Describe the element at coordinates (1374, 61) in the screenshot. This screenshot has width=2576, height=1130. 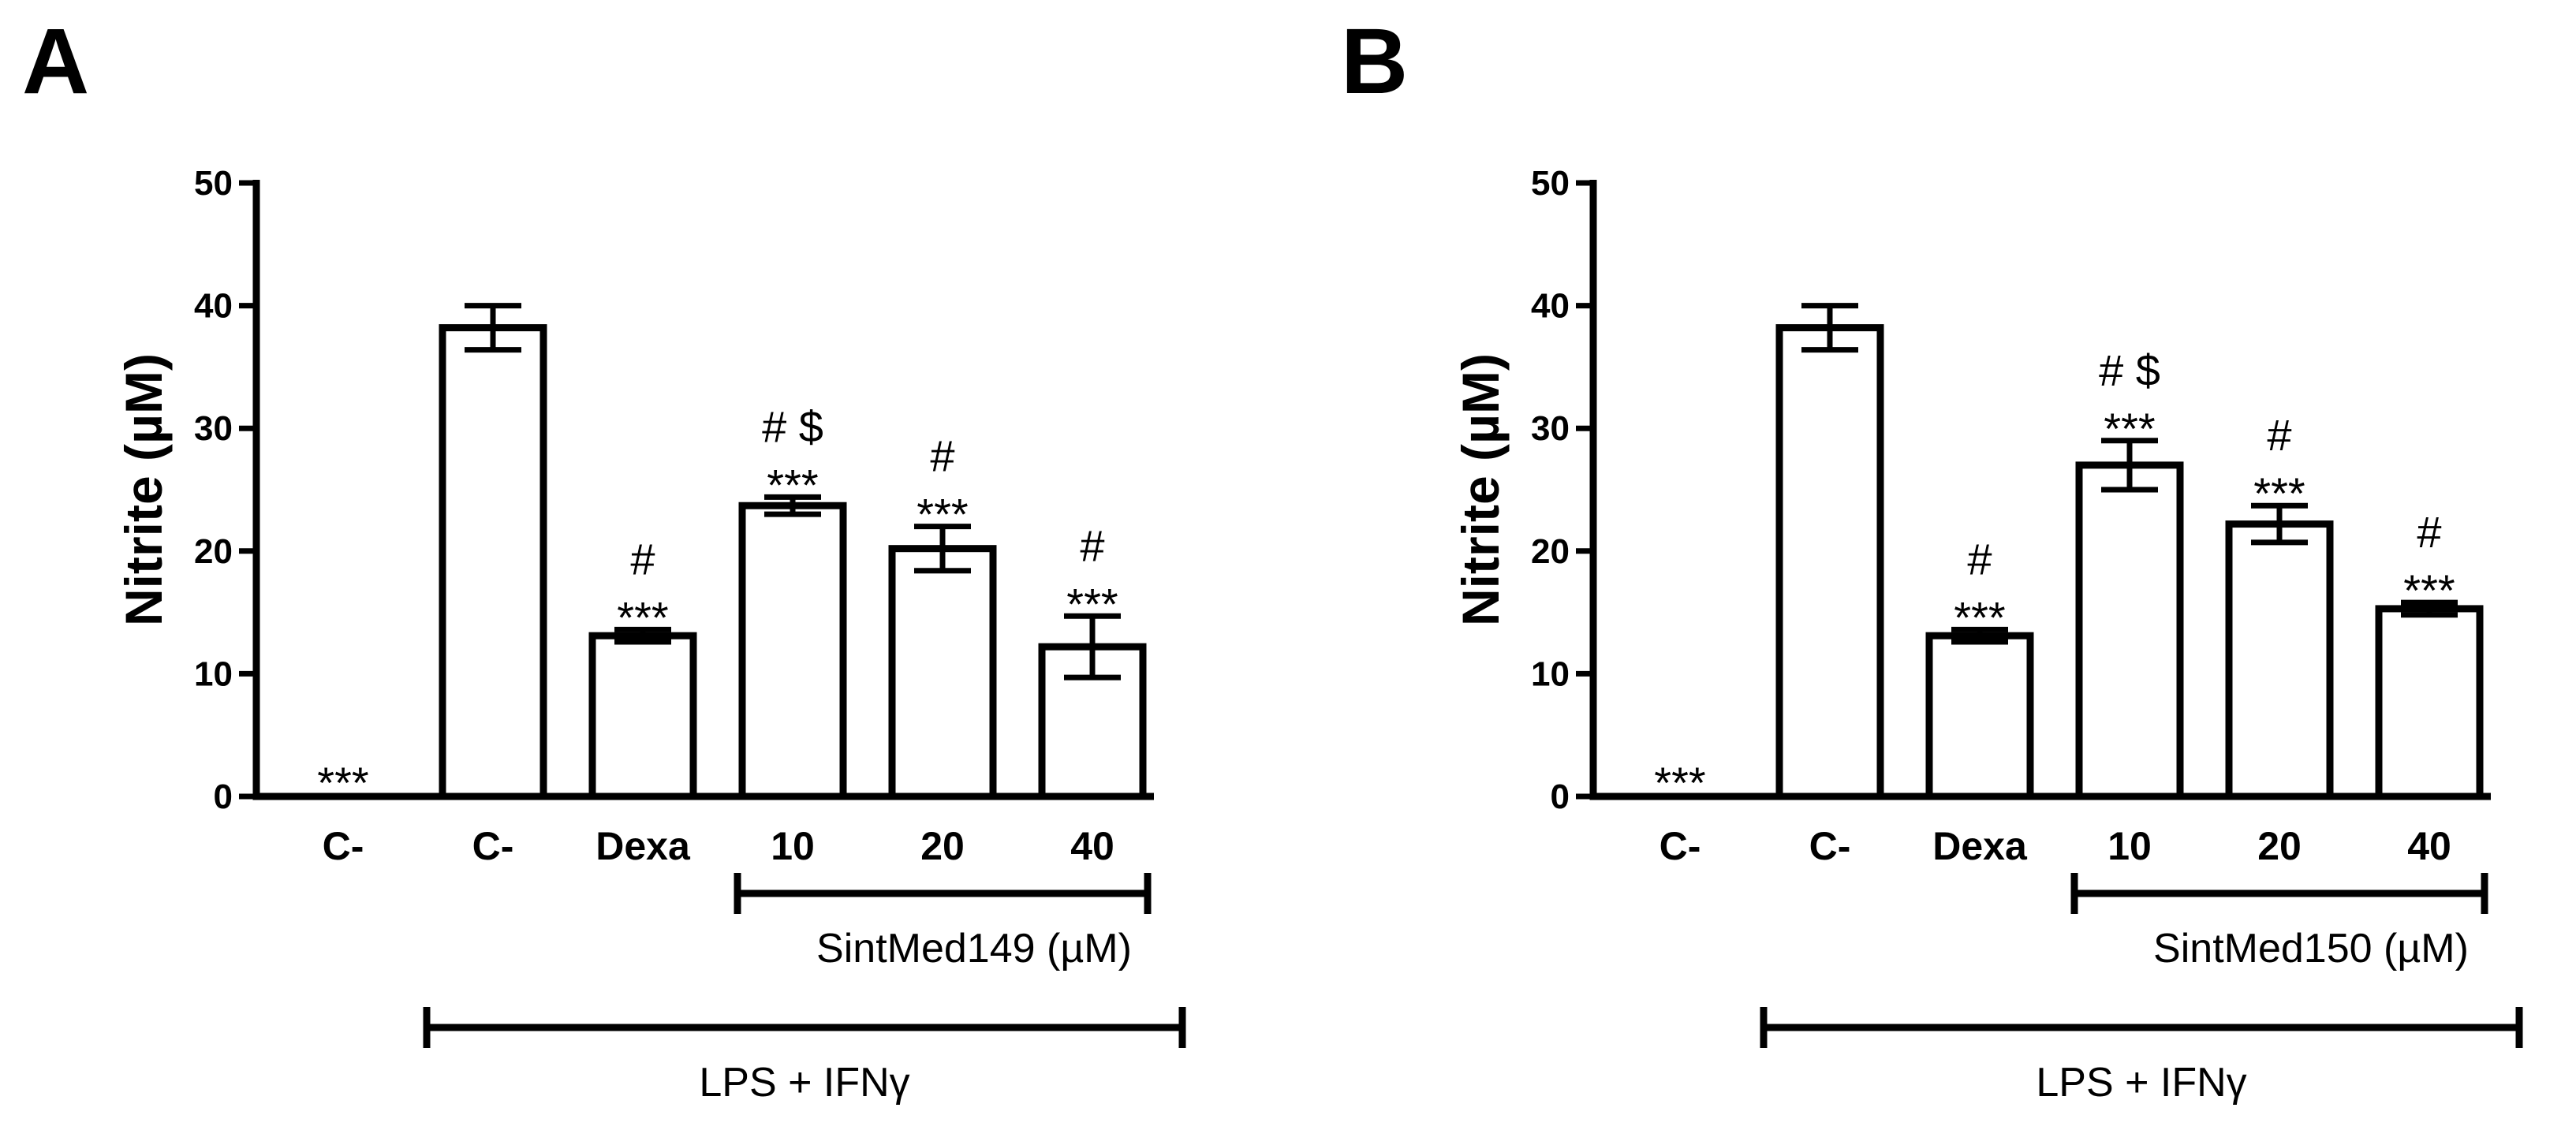
I see `panel-letter: B` at that location.